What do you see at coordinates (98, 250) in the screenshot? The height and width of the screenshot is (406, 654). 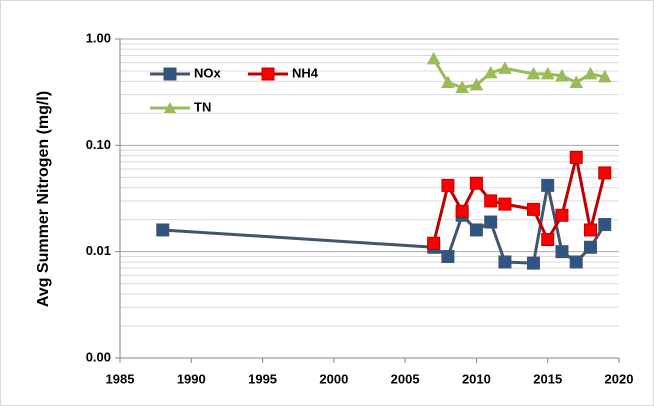 I see `y-tick-label: 0.01` at bounding box center [98, 250].